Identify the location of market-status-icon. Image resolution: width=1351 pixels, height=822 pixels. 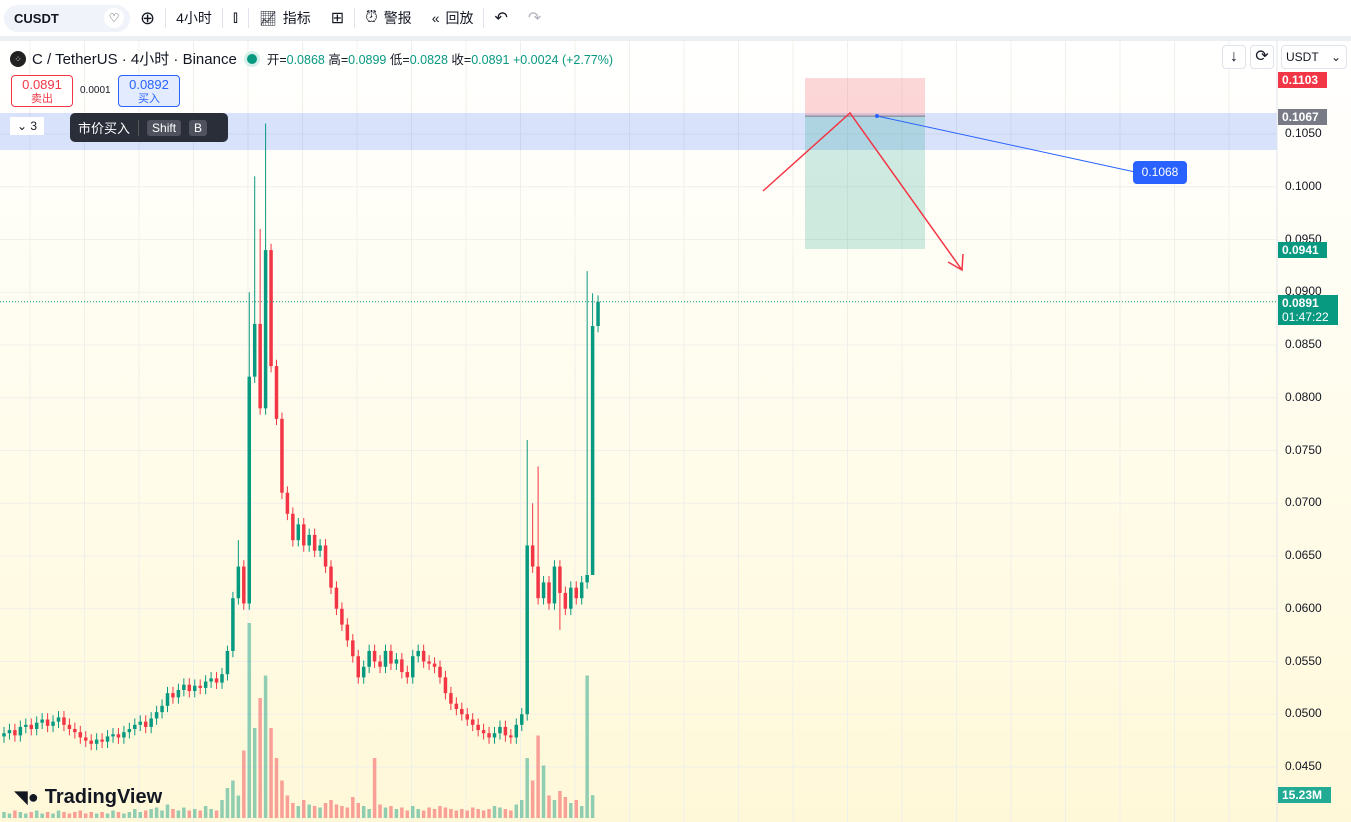
(251, 58).